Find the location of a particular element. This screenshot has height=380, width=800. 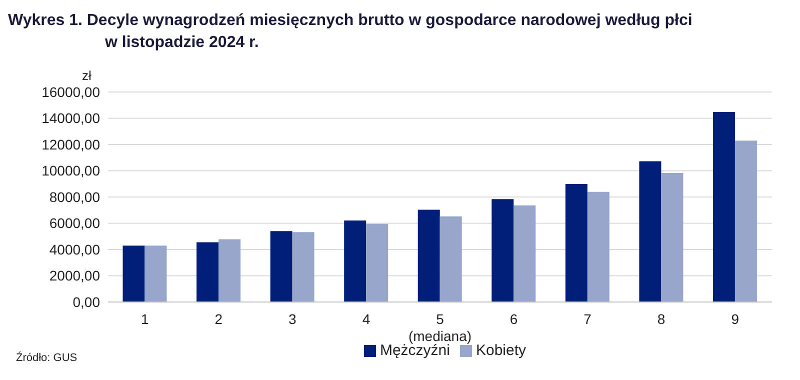

x-tick-label: 8 is located at coordinates (661, 319).